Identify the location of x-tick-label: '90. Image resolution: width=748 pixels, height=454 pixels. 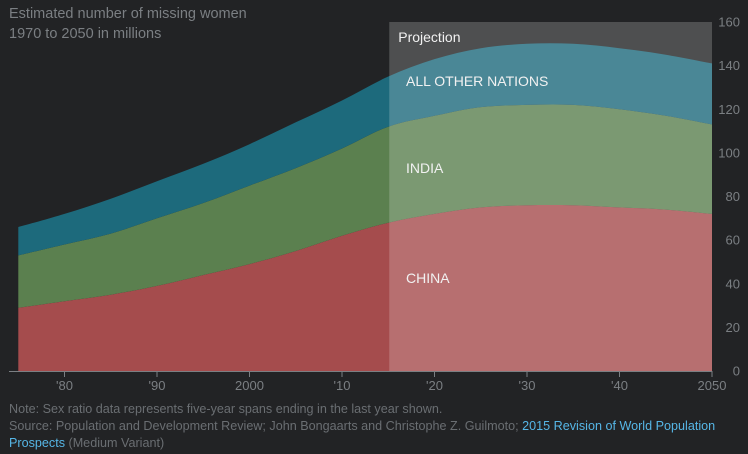
(157, 385).